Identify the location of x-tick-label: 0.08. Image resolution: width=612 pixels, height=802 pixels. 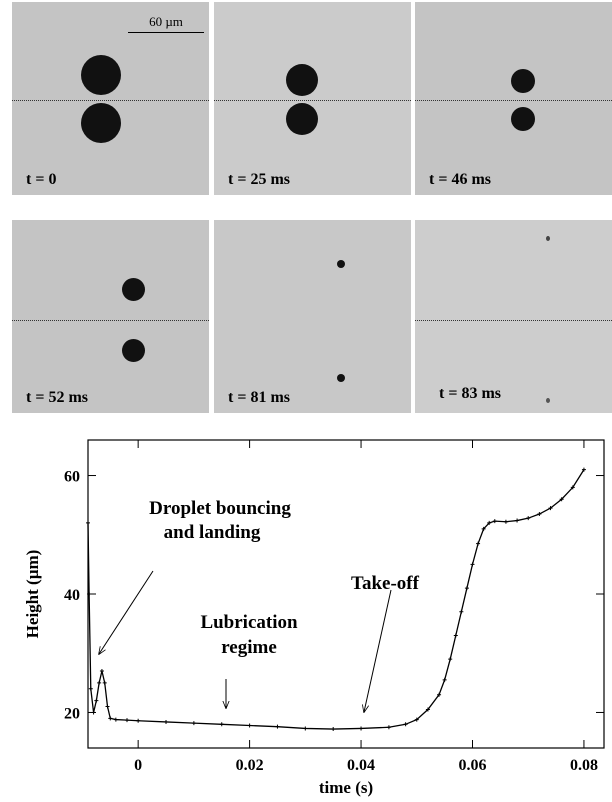
(584, 765).